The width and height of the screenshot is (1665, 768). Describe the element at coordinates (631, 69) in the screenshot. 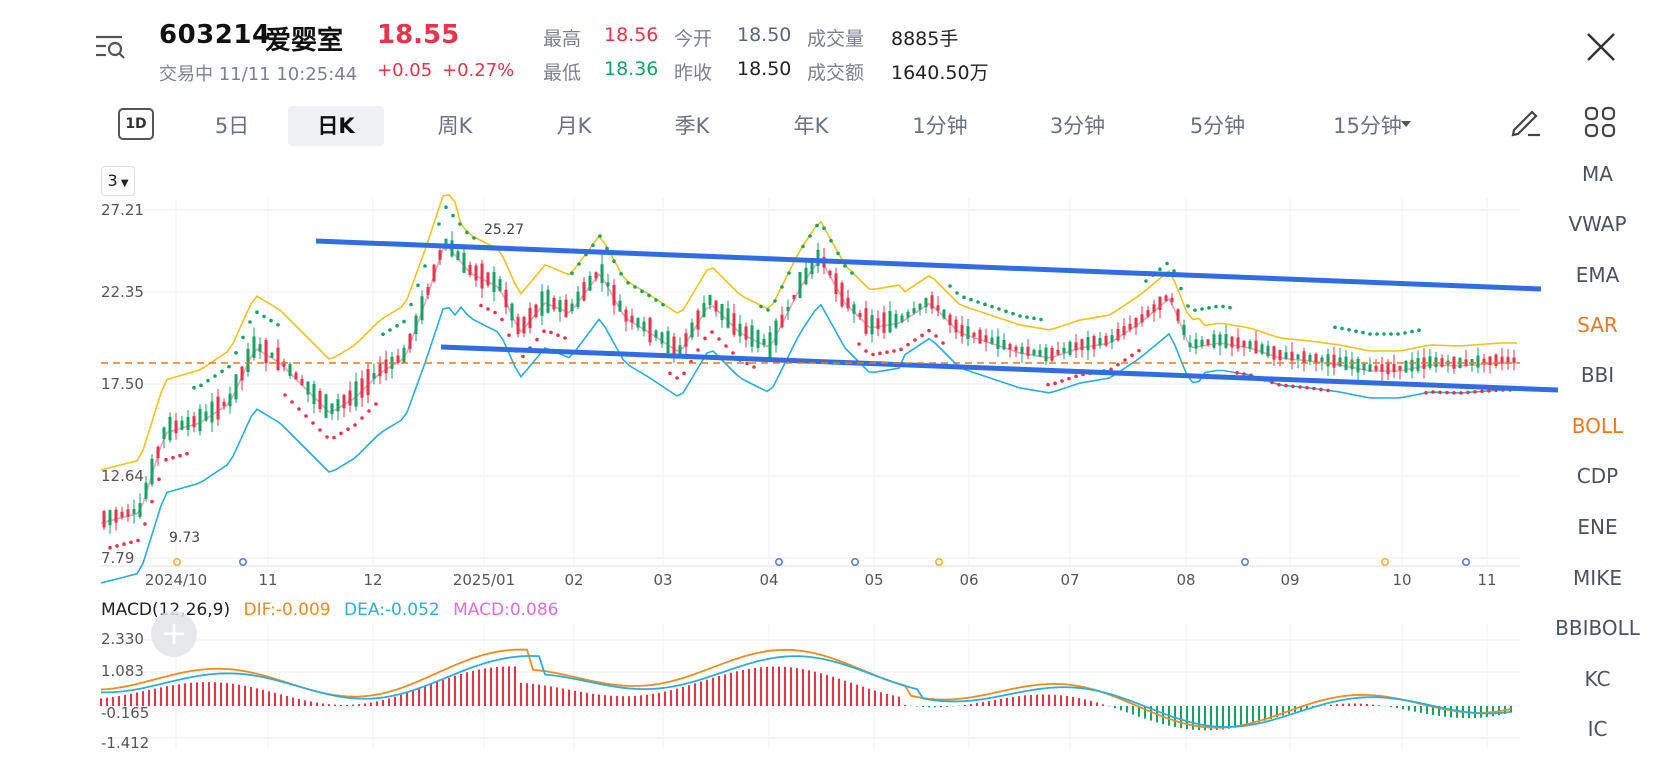

I see `low-value: 18.36` at that location.